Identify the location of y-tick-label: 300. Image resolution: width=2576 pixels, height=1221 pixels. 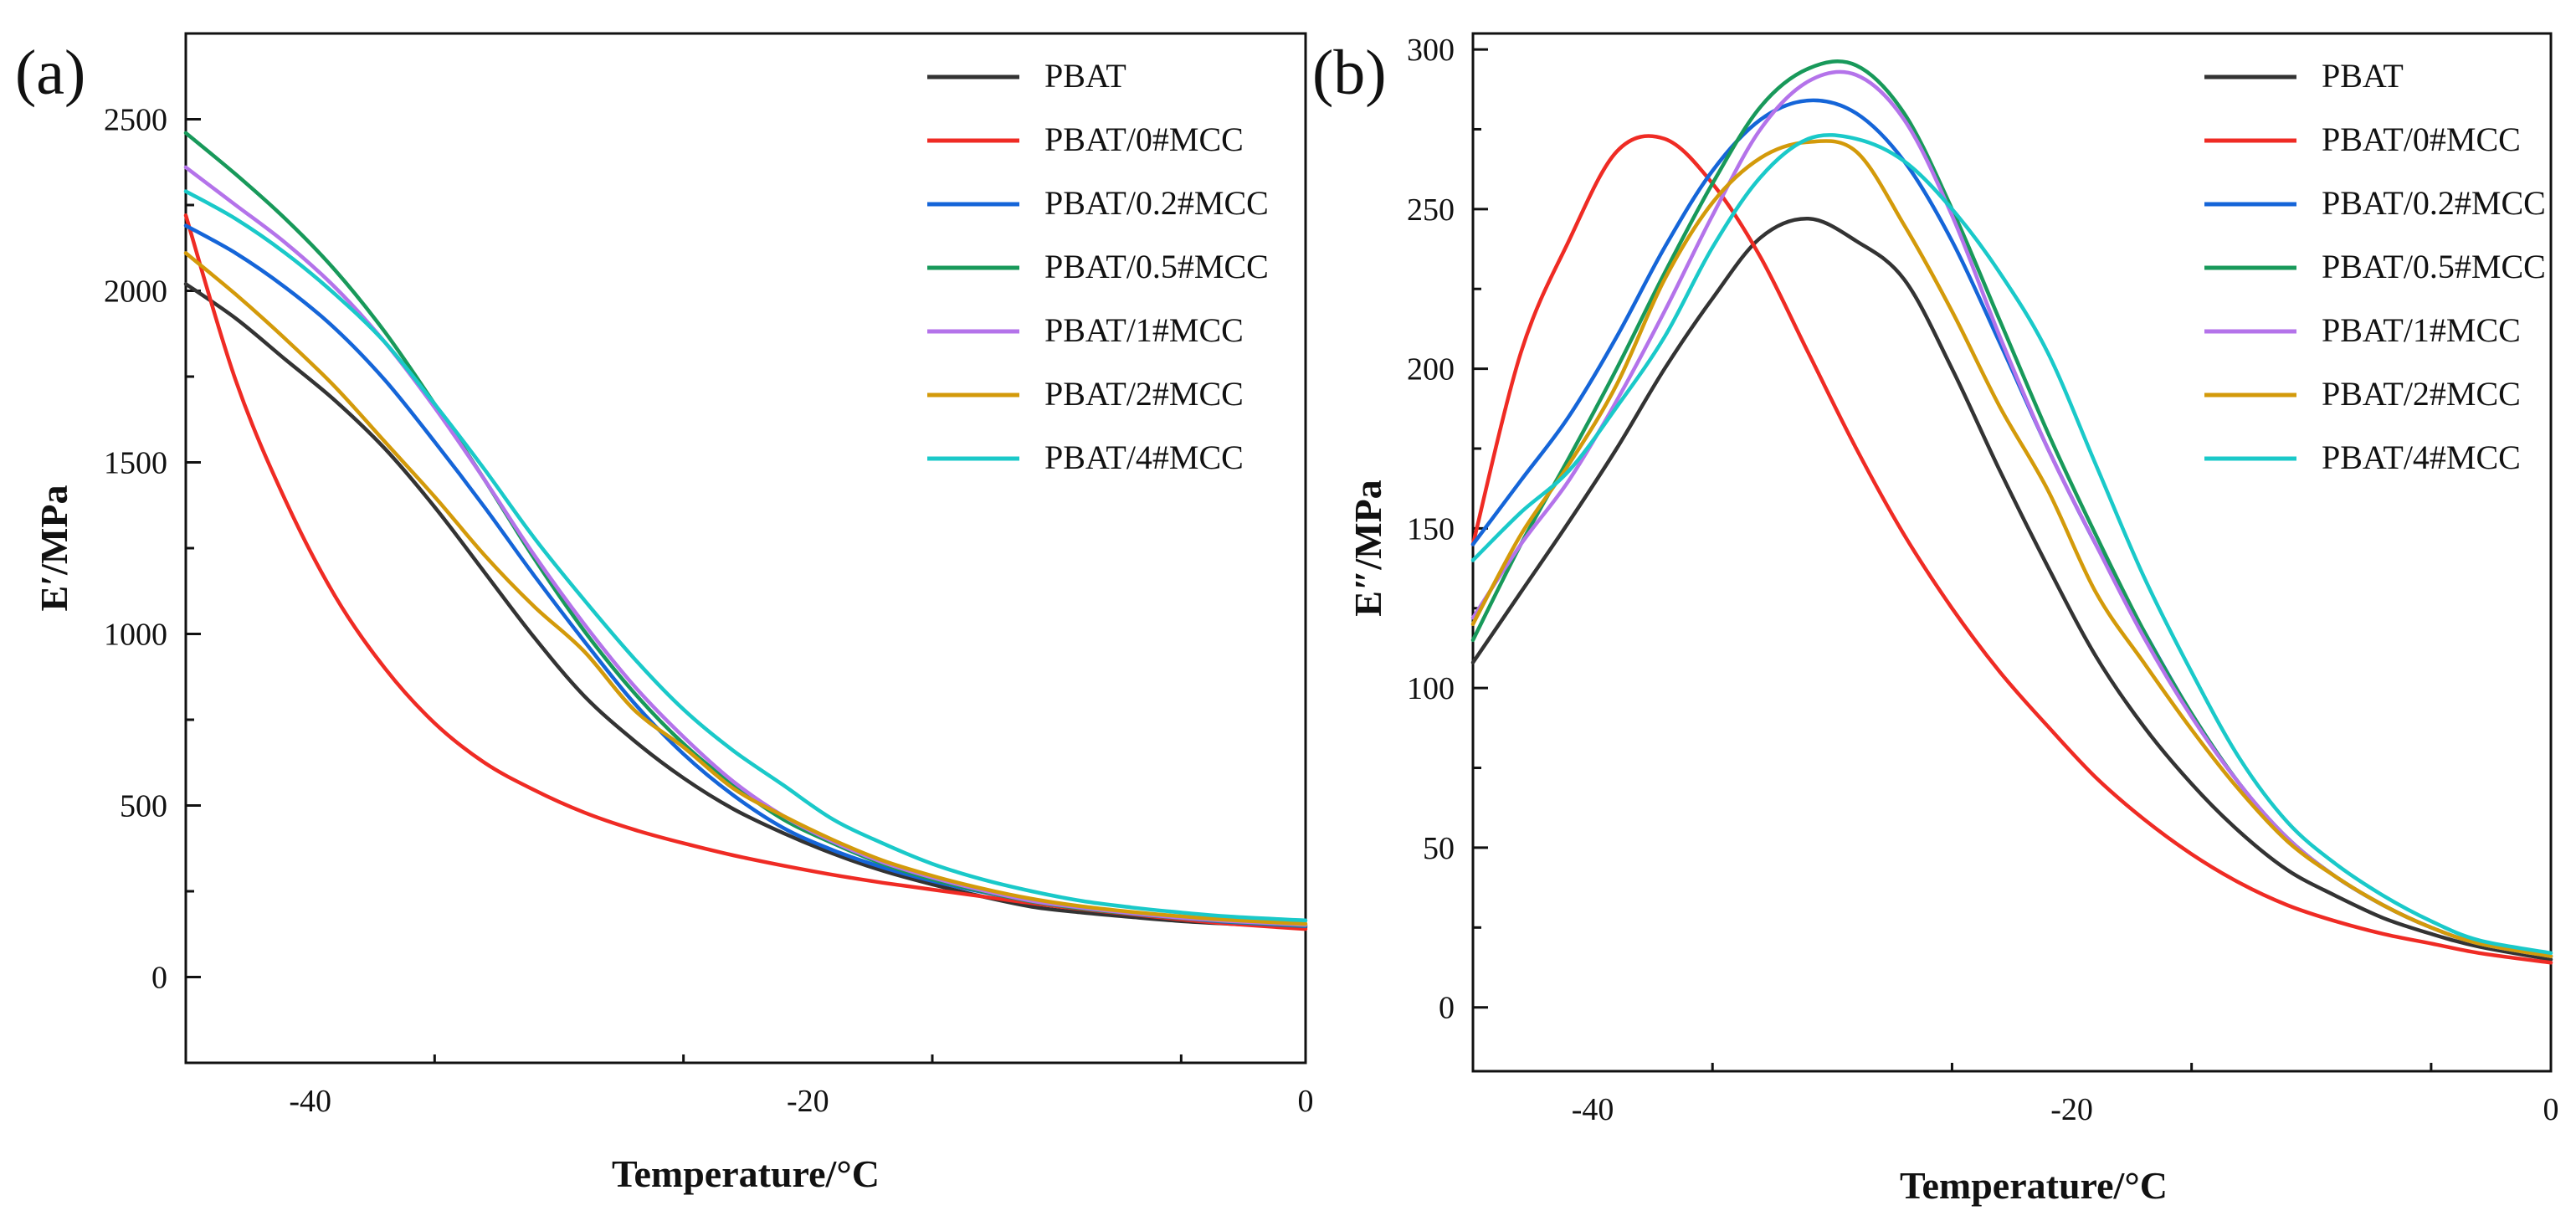
(1431, 50).